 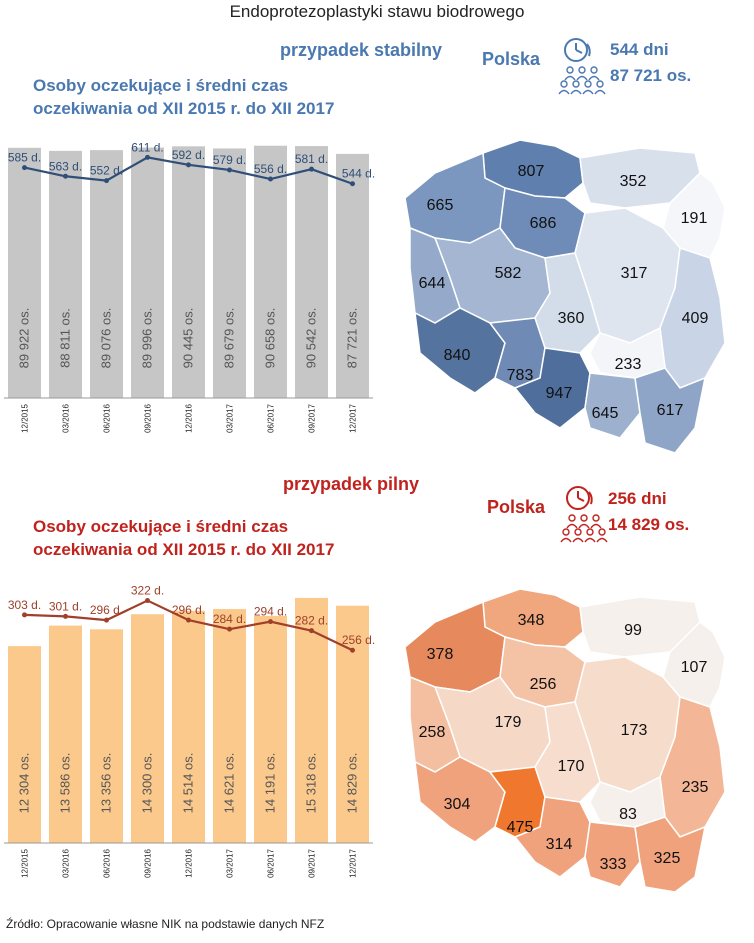 What do you see at coordinates (559, 844) in the screenshot?
I see `map-value-slaskie: 314` at bounding box center [559, 844].